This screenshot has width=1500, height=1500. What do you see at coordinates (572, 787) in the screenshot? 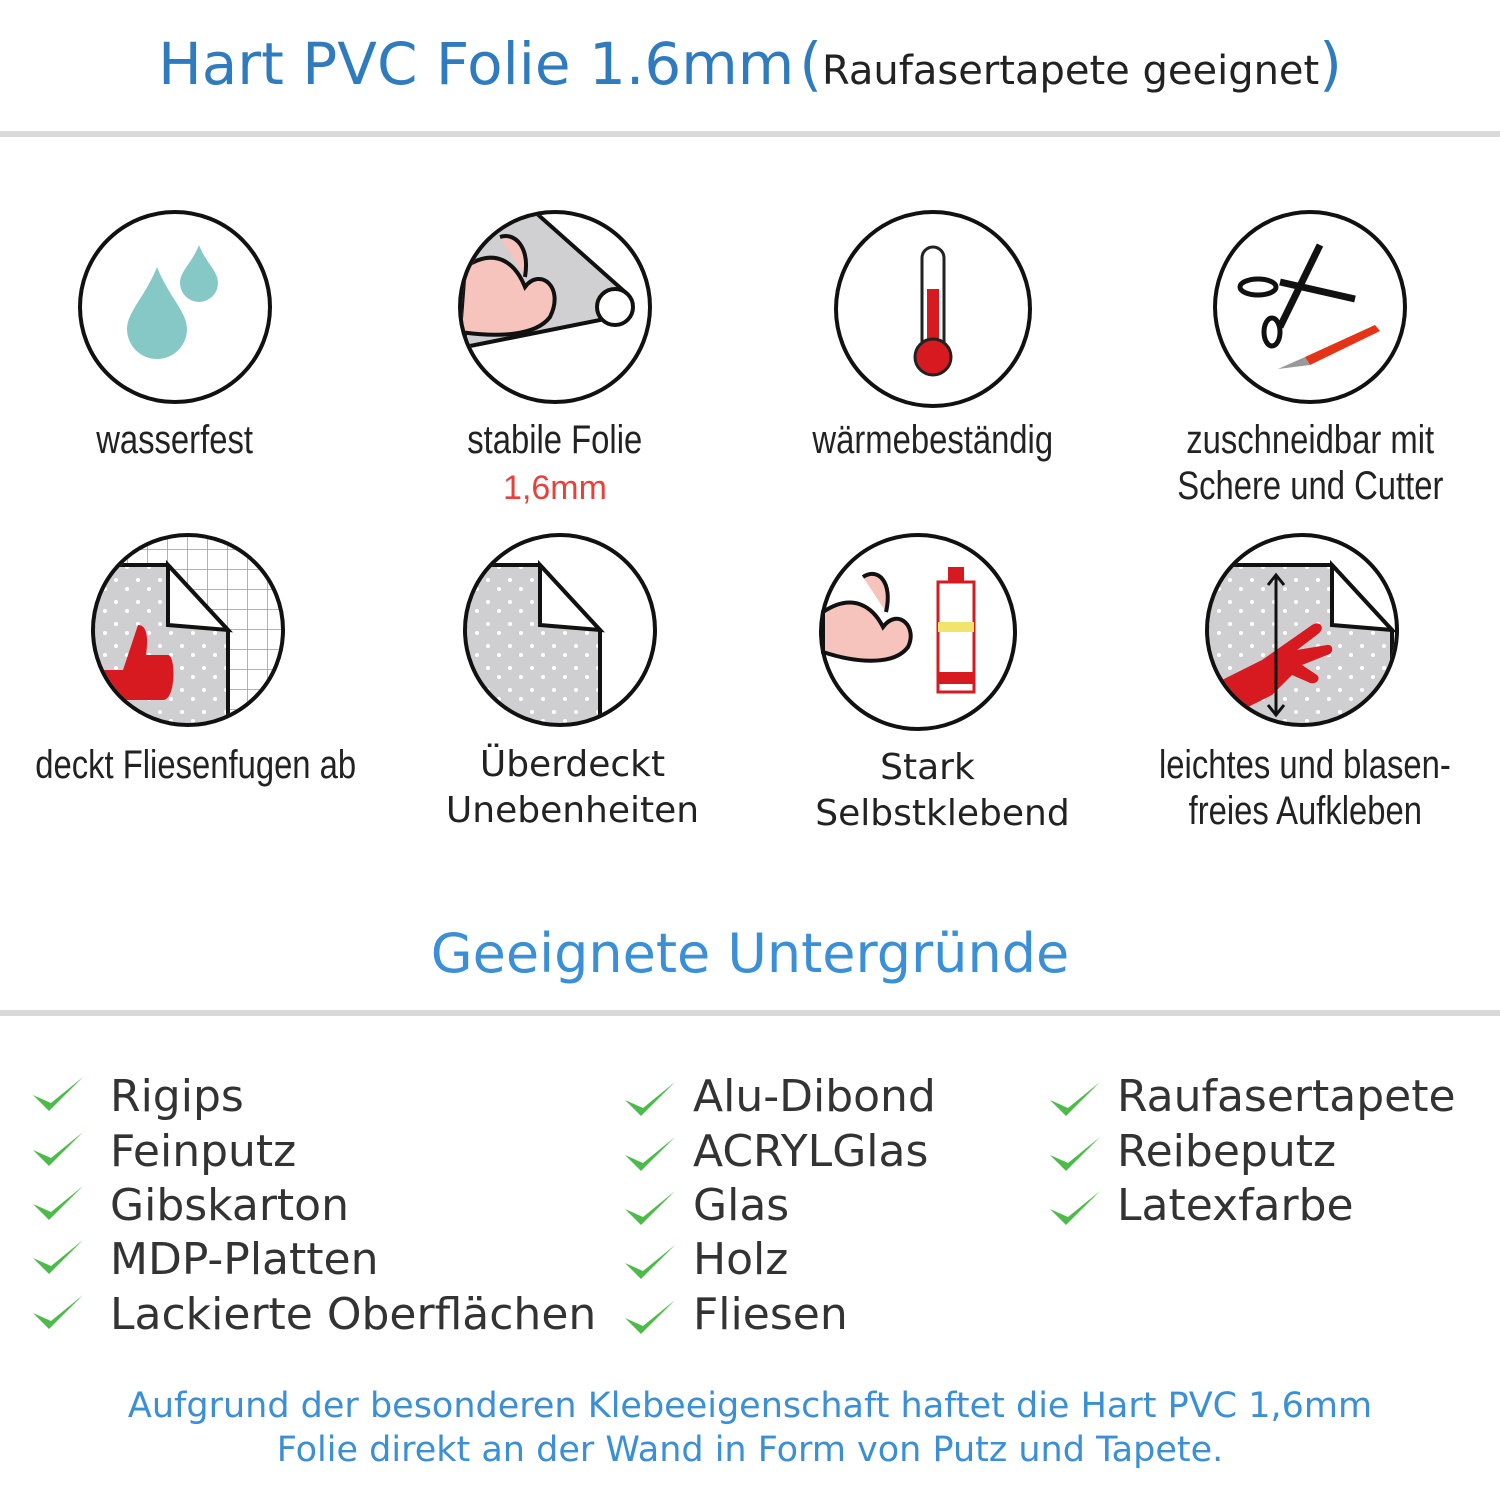
I see `feature-label-unebenheiten: Überdeckt Unebenheiten` at bounding box center [572, 787].